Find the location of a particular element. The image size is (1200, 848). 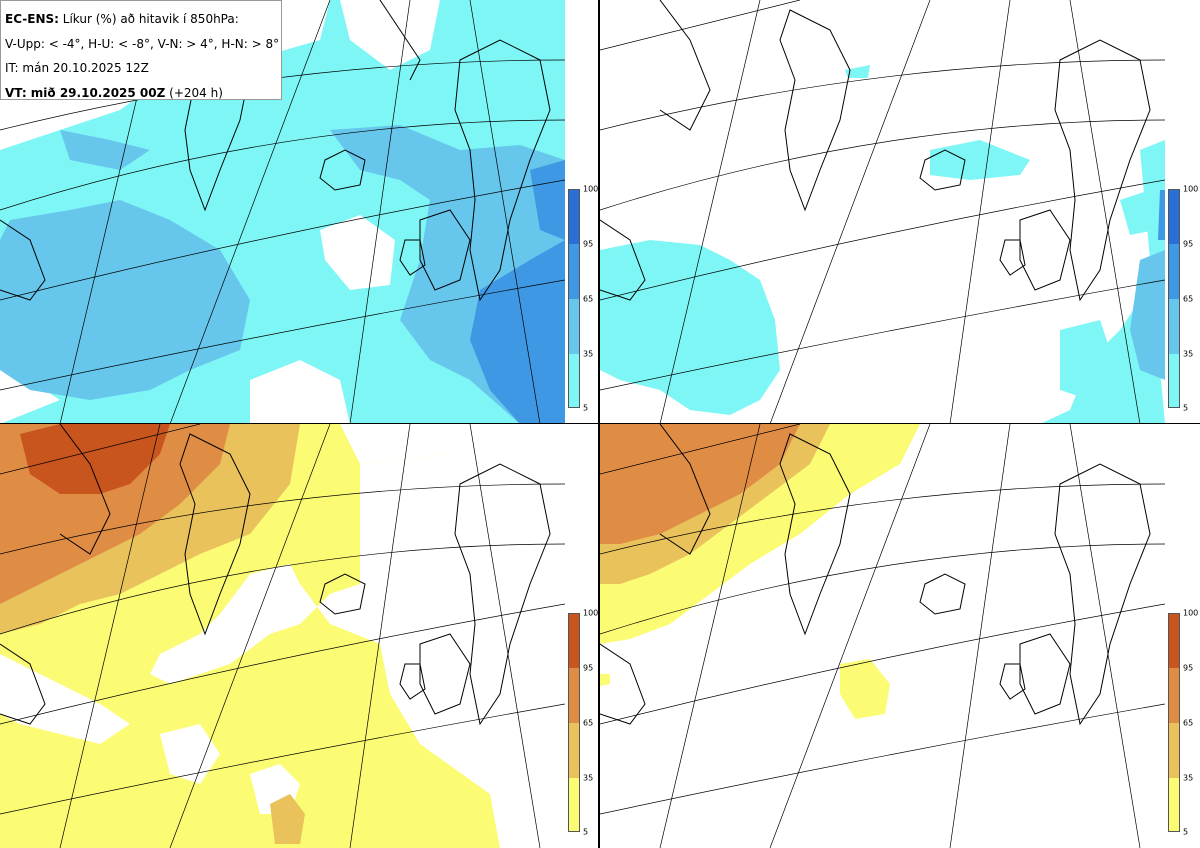

info-title-line: EC-ENS: Líkur (%) að hitavik í 850hPa: is located at coordinates (141, 19).